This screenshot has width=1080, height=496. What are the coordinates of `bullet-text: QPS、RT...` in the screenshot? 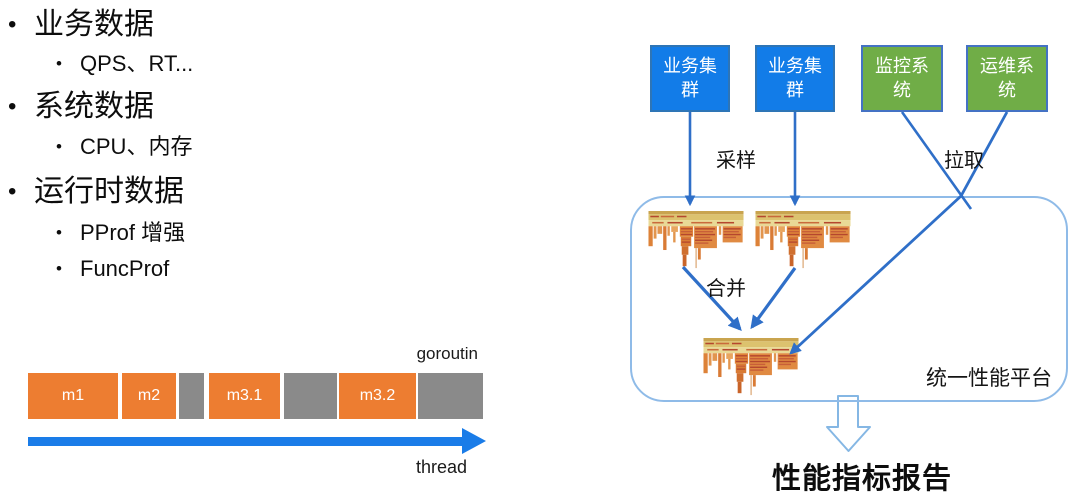 It's located at (137, 63).